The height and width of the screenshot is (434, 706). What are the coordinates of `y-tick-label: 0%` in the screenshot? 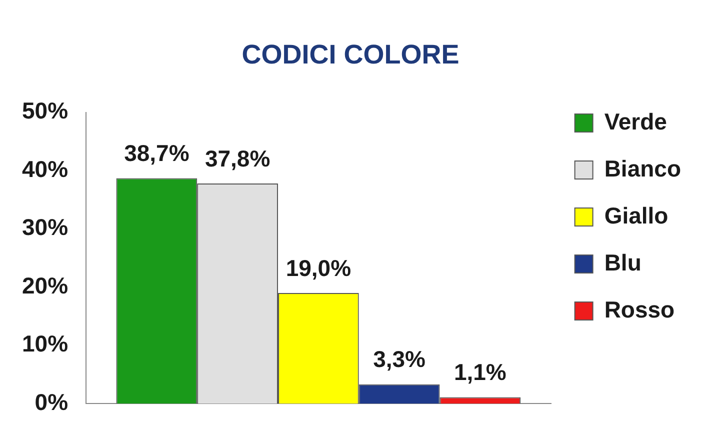 It's located at (51, 401).